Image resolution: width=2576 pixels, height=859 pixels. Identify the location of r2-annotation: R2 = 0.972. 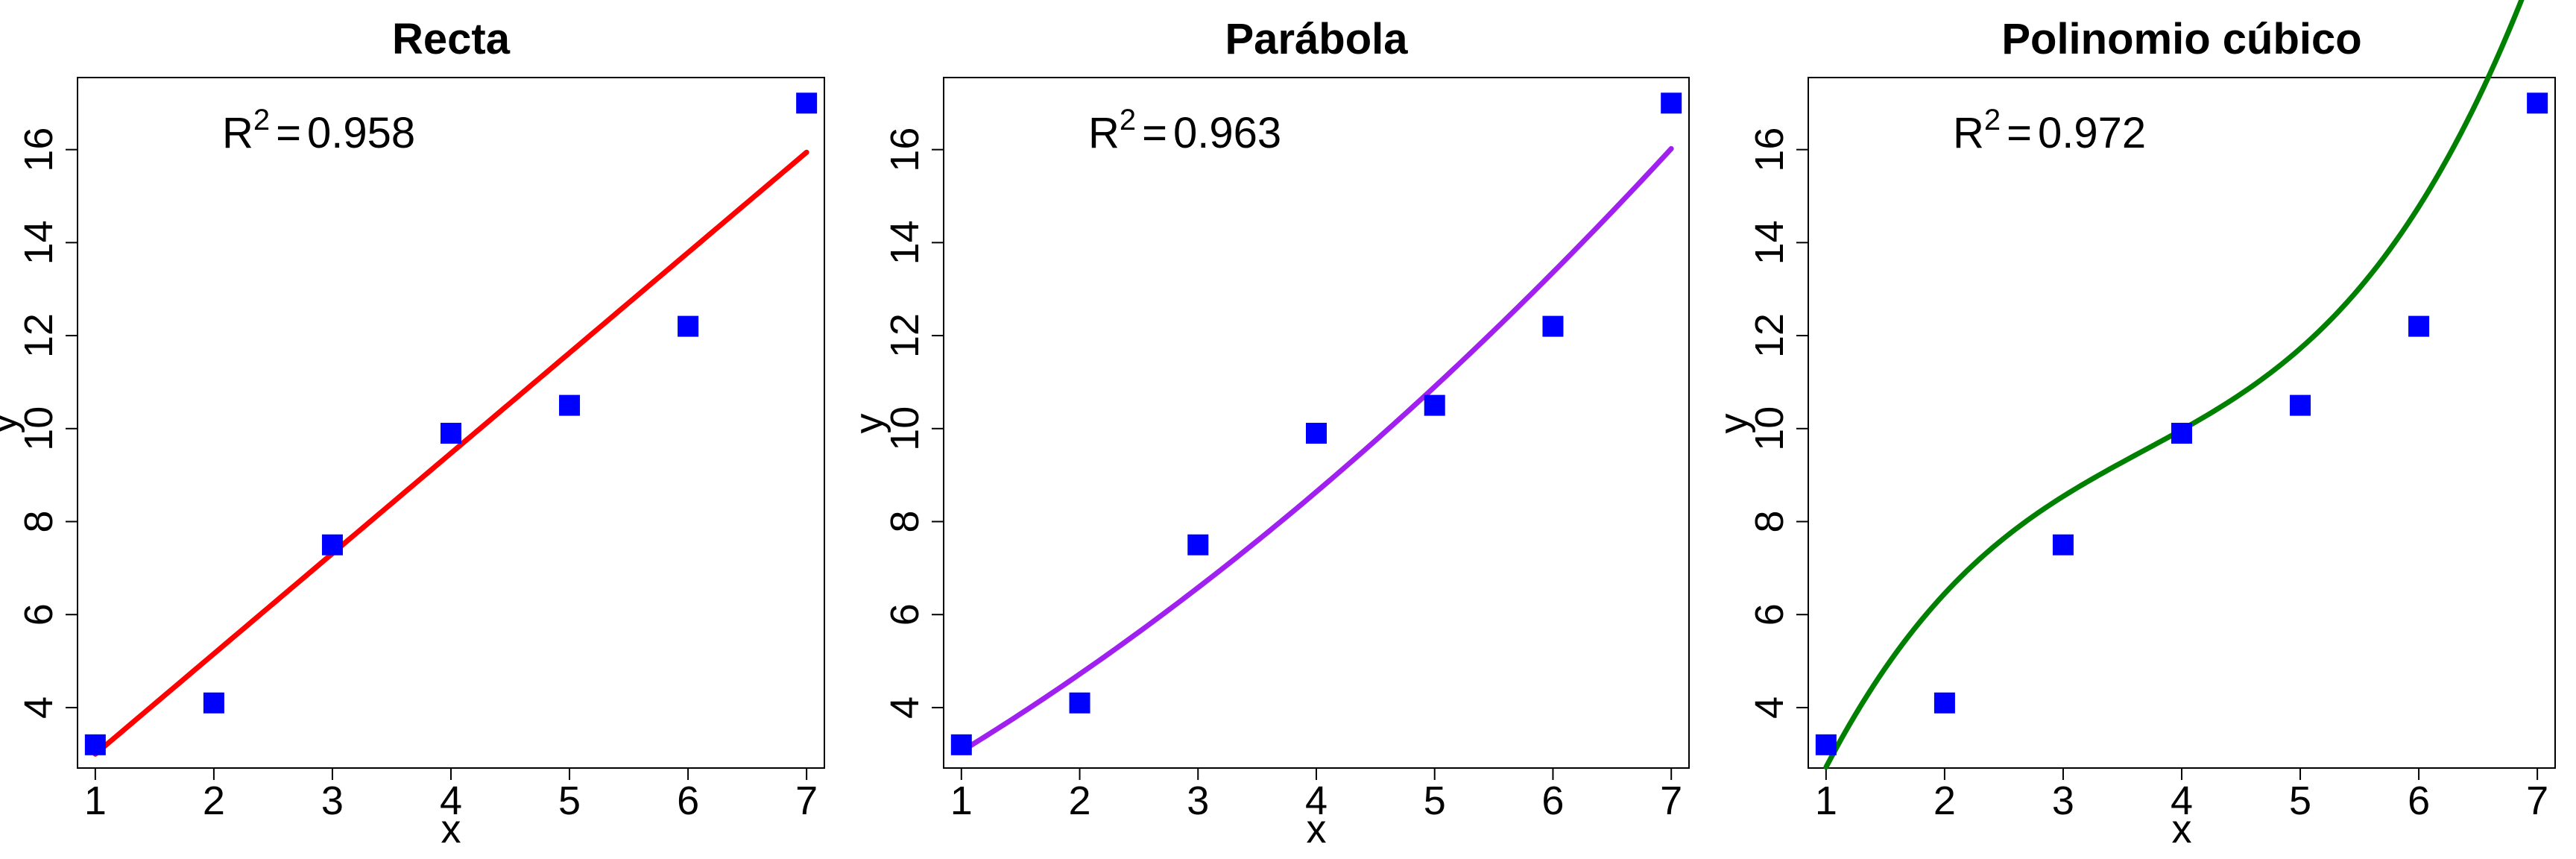
(2049, 130).